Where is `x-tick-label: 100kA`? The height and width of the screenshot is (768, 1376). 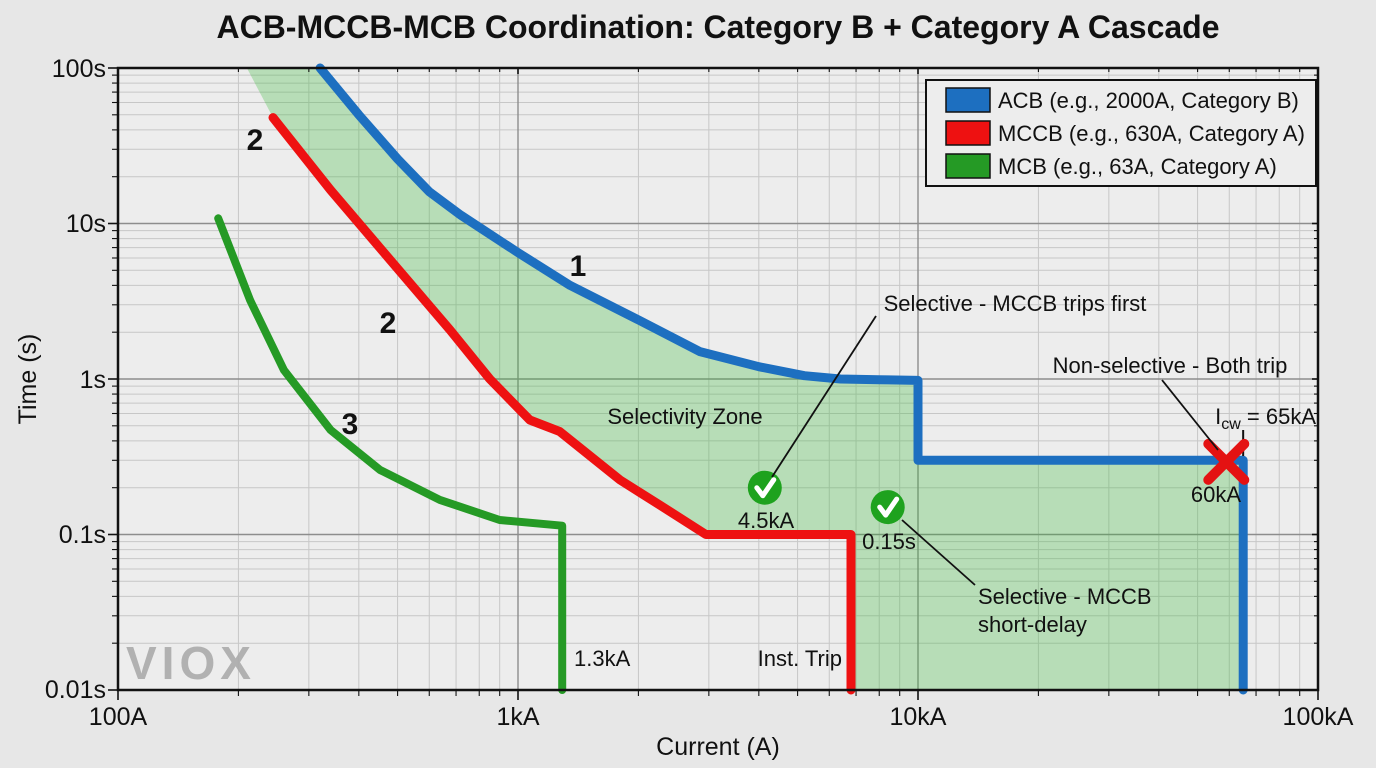 x-tick-label: 100kA is located at coordinates (1318, 717).